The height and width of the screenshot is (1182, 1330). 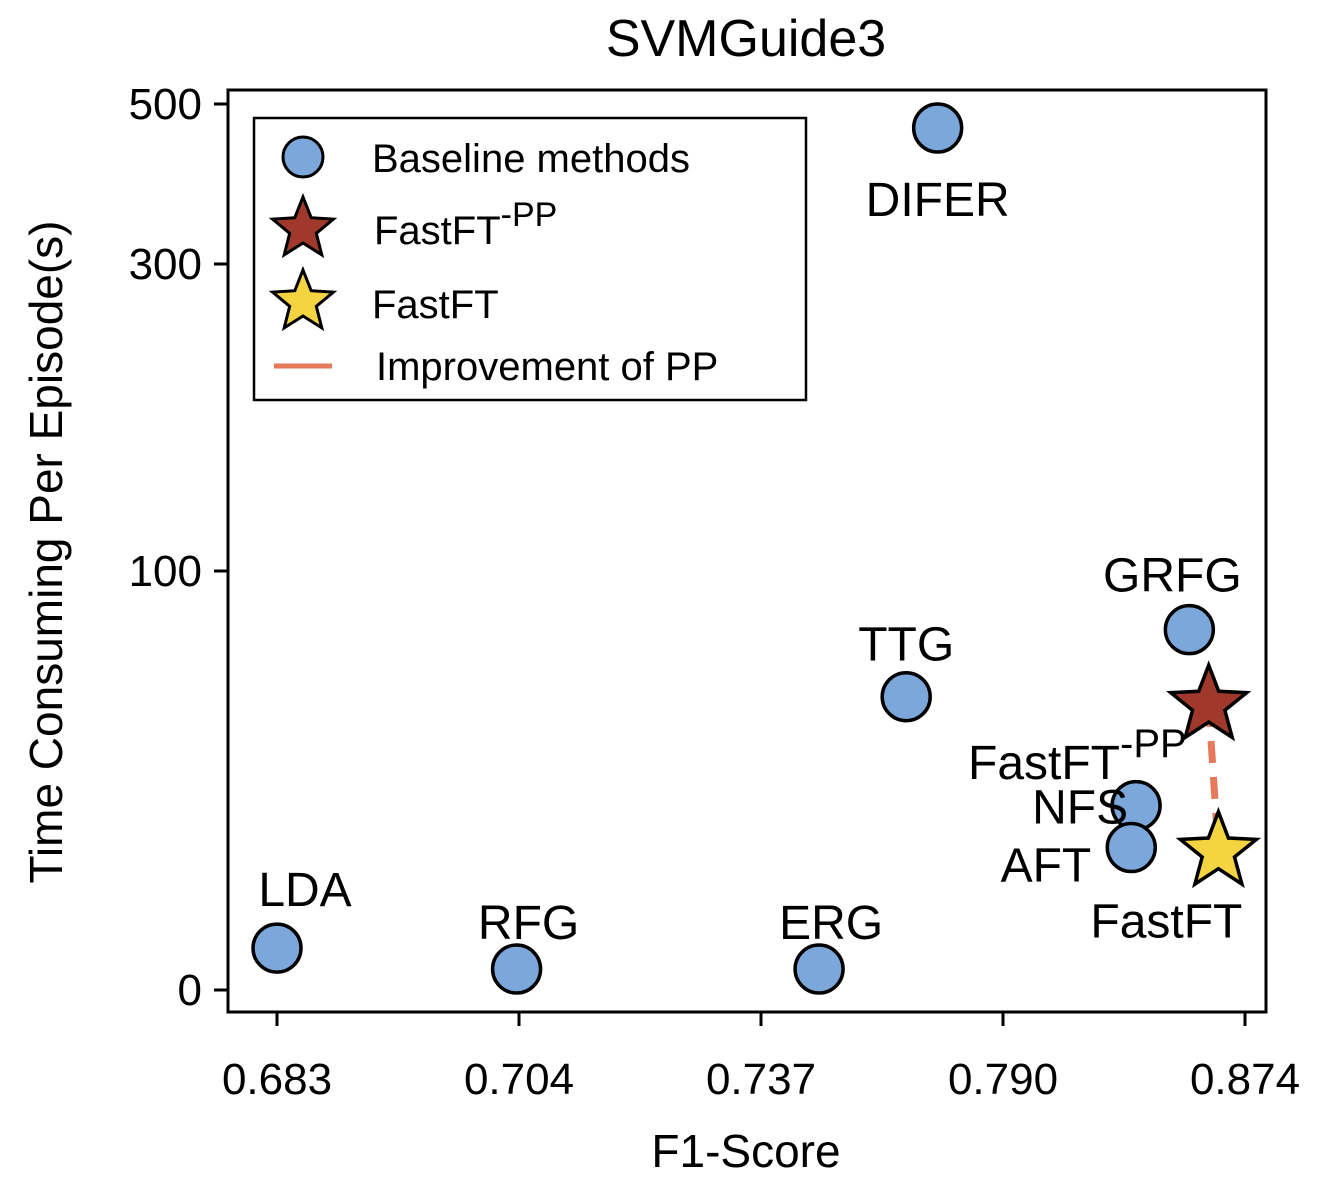 I want to click on point-label-erg: ERG, so click(x=831, y=923).